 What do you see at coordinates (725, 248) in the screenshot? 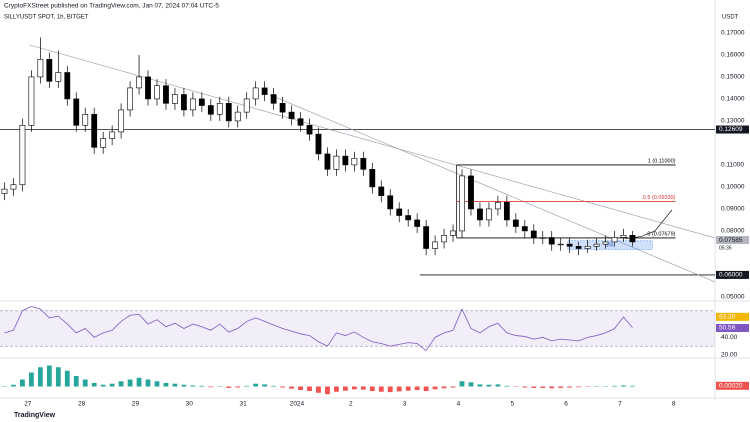
I see `price-label-sub: 05:35` at bounding box center [725, 248].